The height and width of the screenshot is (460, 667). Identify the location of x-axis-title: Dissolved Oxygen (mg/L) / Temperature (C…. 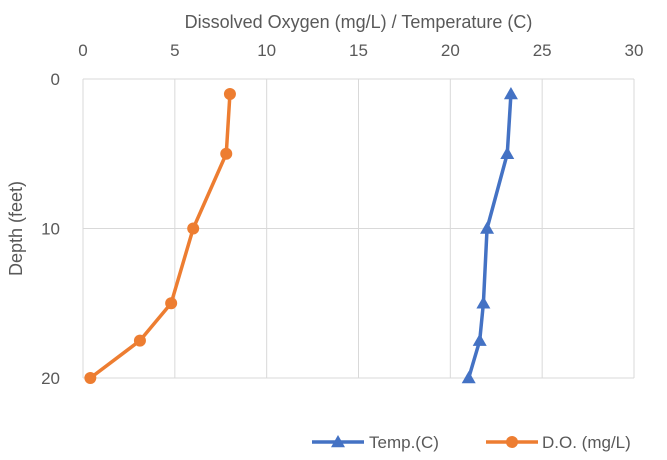
(359, 22).